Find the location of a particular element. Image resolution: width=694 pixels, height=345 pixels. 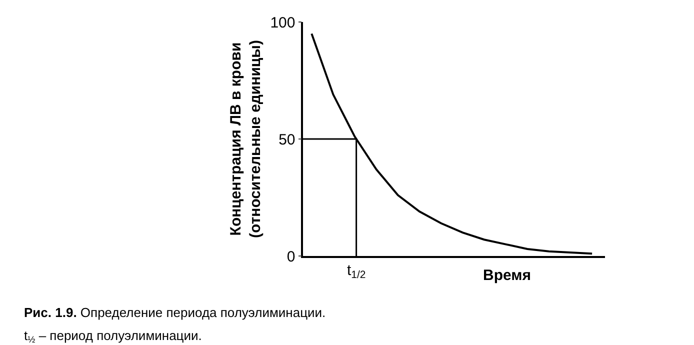

text: t$_{1/2}$ is located at coordinates (356, 272).